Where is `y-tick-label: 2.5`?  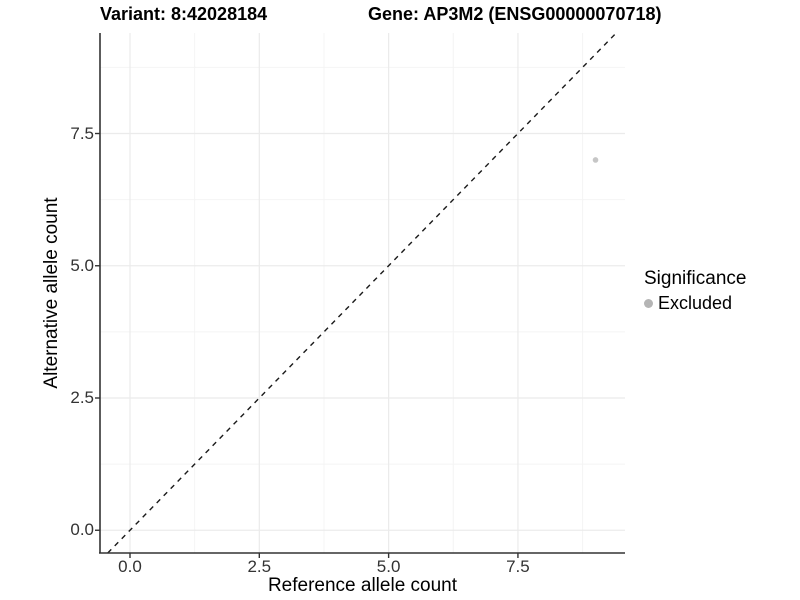 y-tick-label: 2.5 is located at coordinates (82, 397).